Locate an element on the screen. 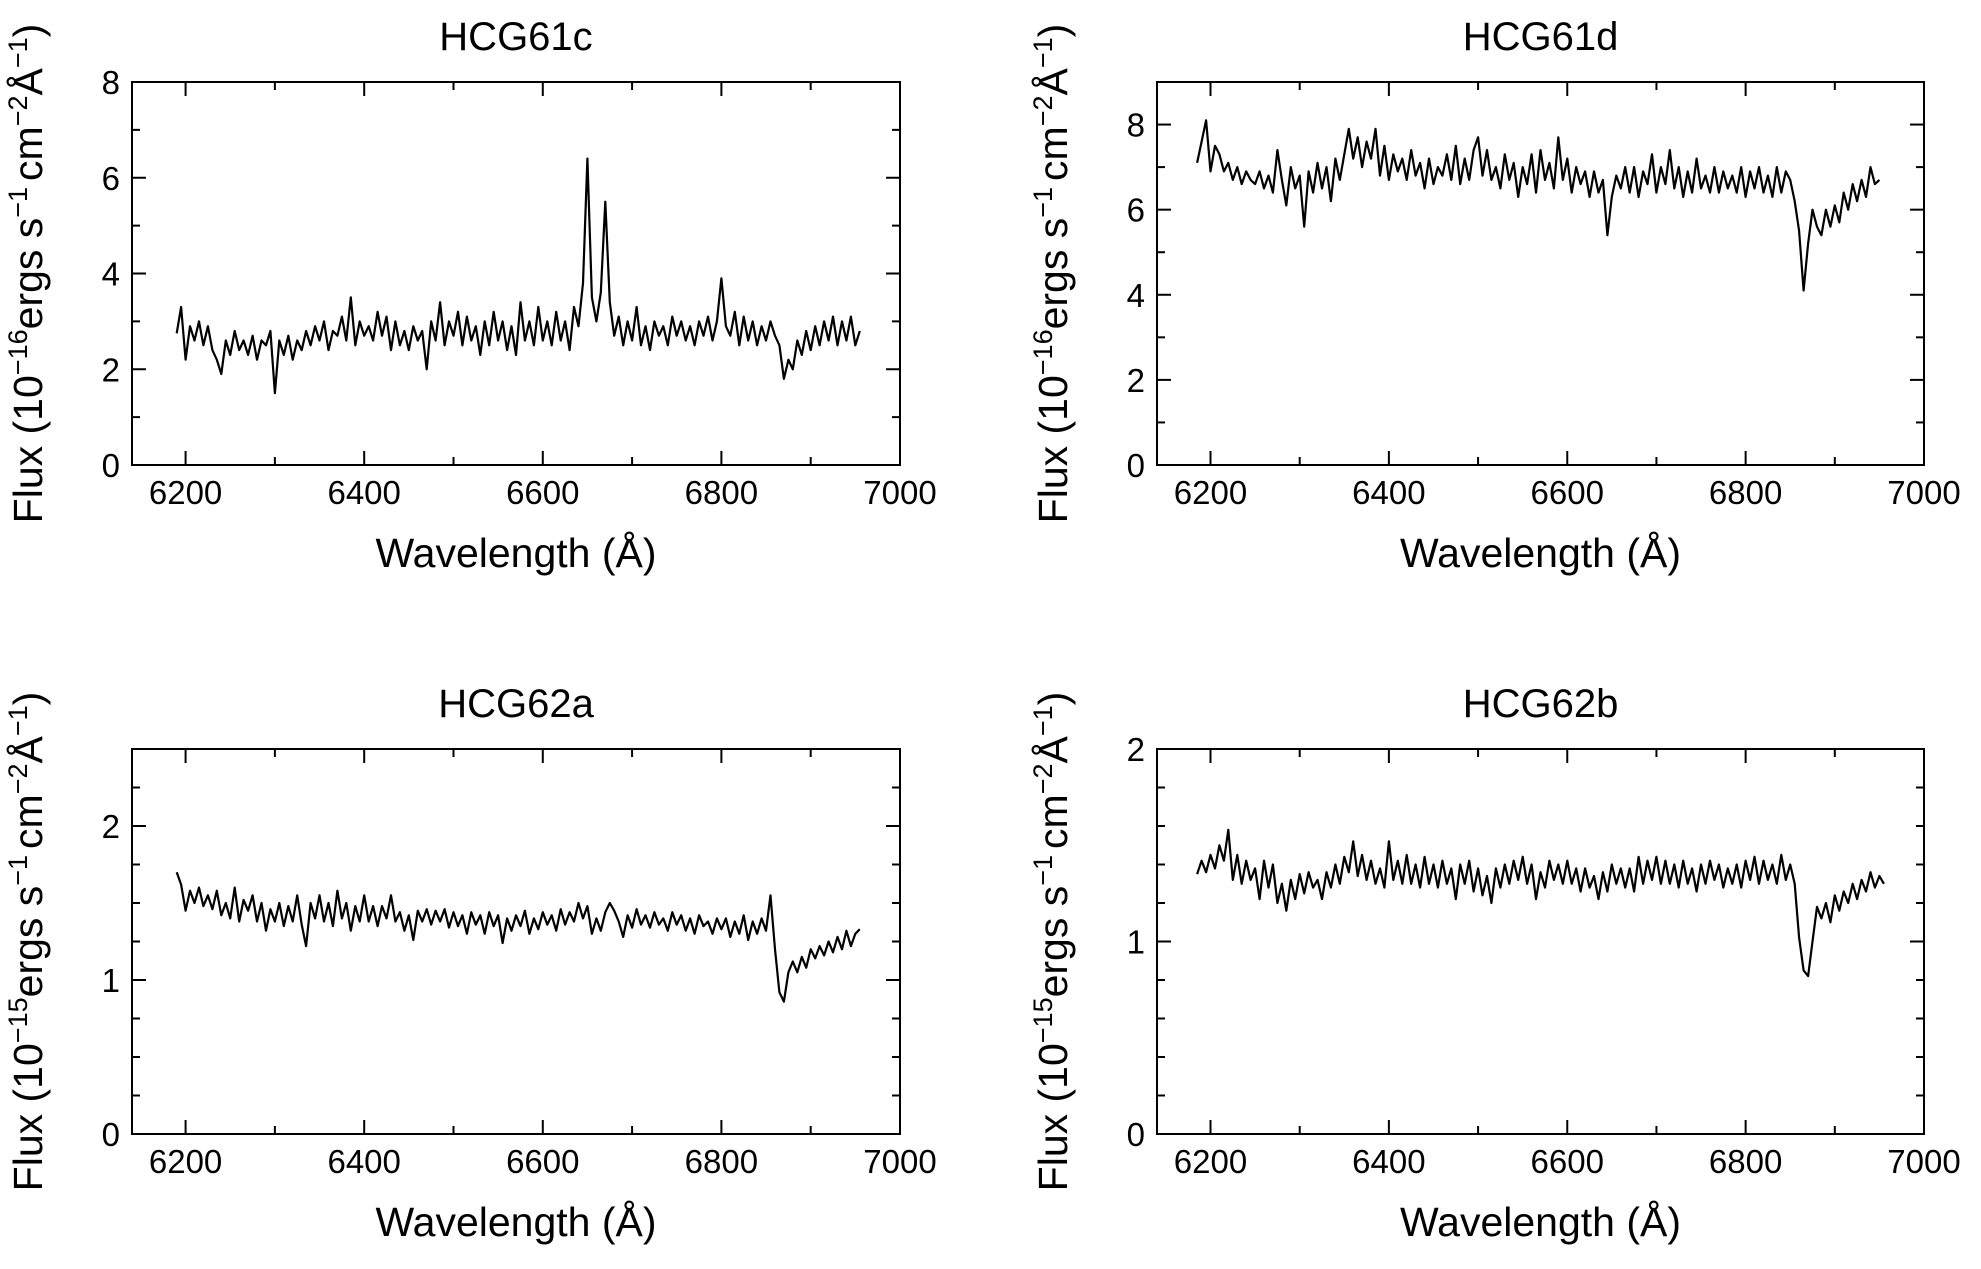  chart-title: HCG62a is located at coordinates (516, 704).